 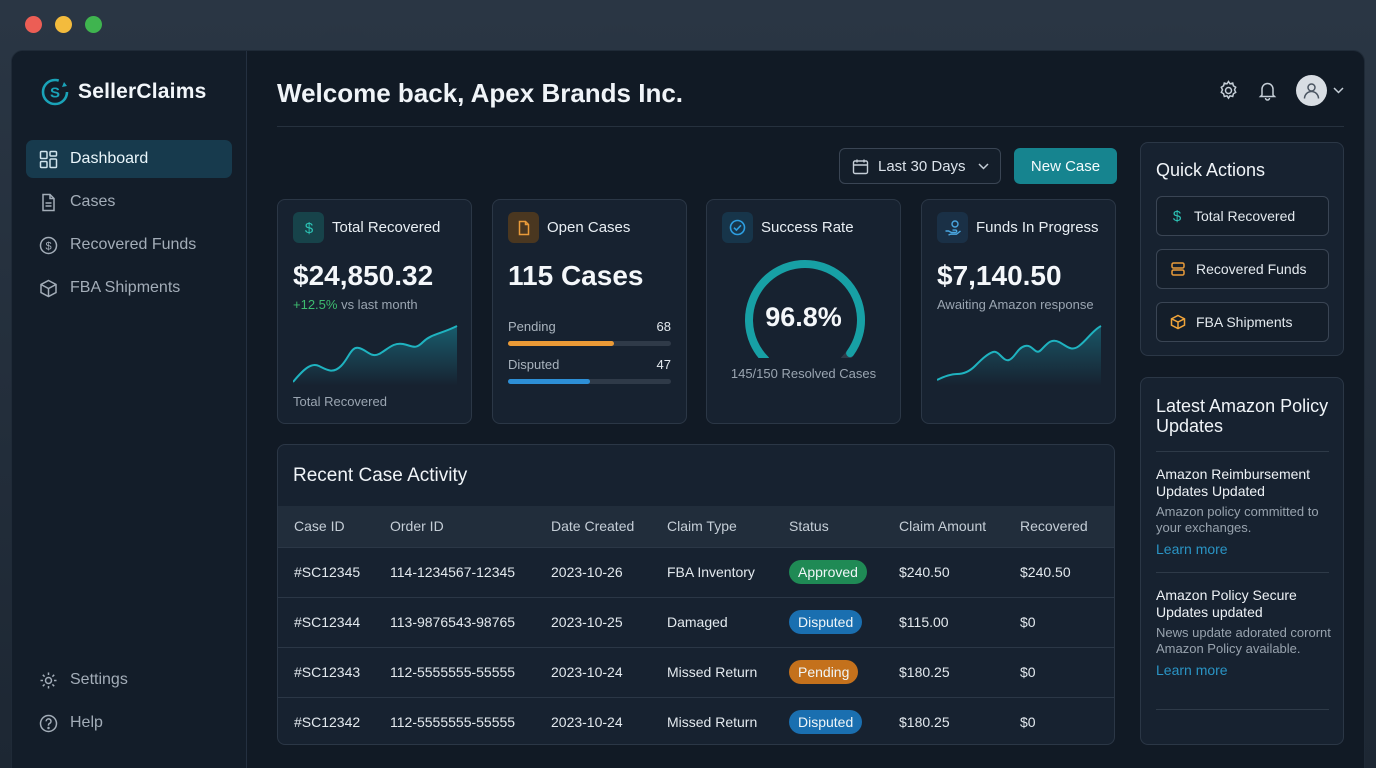 I want to click on close-window-button, so click(x=33, y=24).